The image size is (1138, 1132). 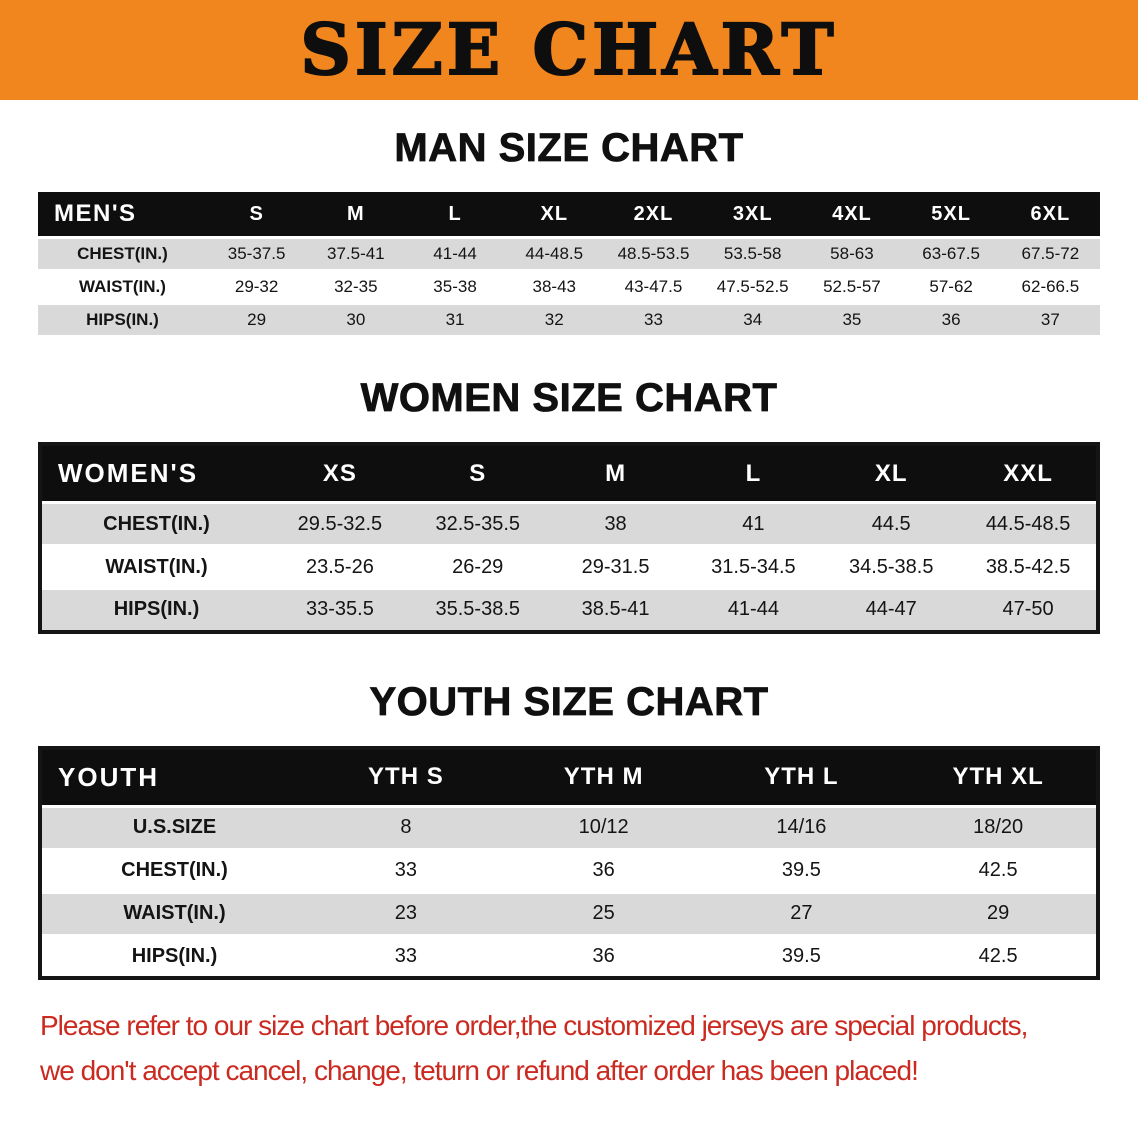 I want to click on size-header-cell: XS, so click(x=340, y=474).